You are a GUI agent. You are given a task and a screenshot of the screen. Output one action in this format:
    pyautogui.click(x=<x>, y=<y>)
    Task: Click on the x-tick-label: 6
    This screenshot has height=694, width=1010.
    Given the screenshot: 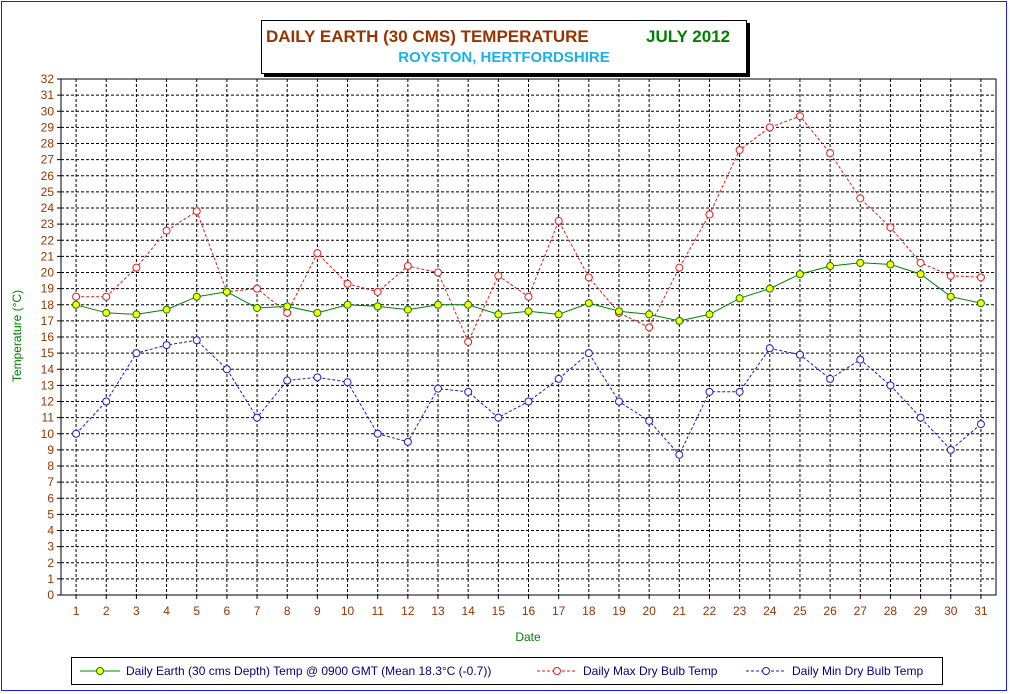 What is the action you would take?
    pyautogui.click(x=227, y=611)
    